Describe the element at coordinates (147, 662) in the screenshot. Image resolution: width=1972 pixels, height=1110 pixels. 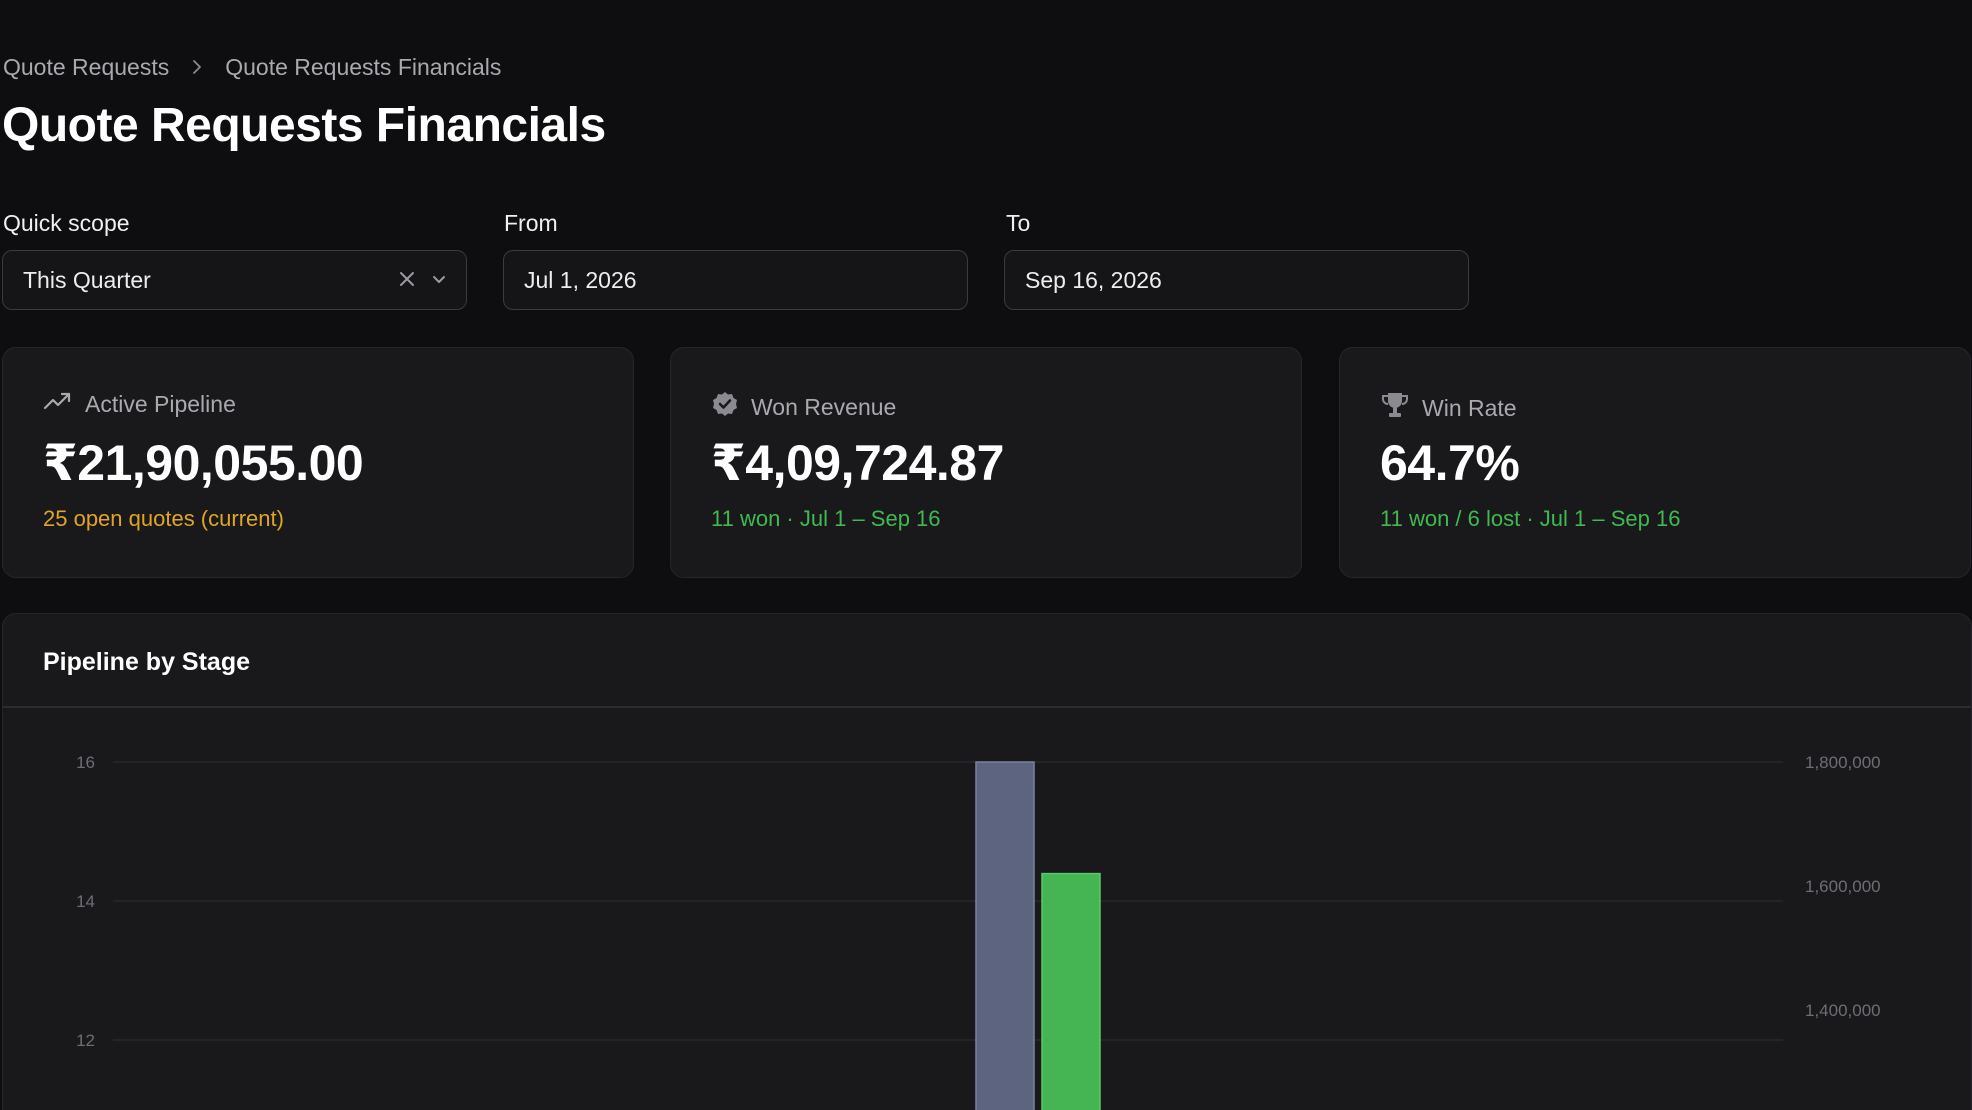
I see `chart-title: Pipeline by Stage` at that location.